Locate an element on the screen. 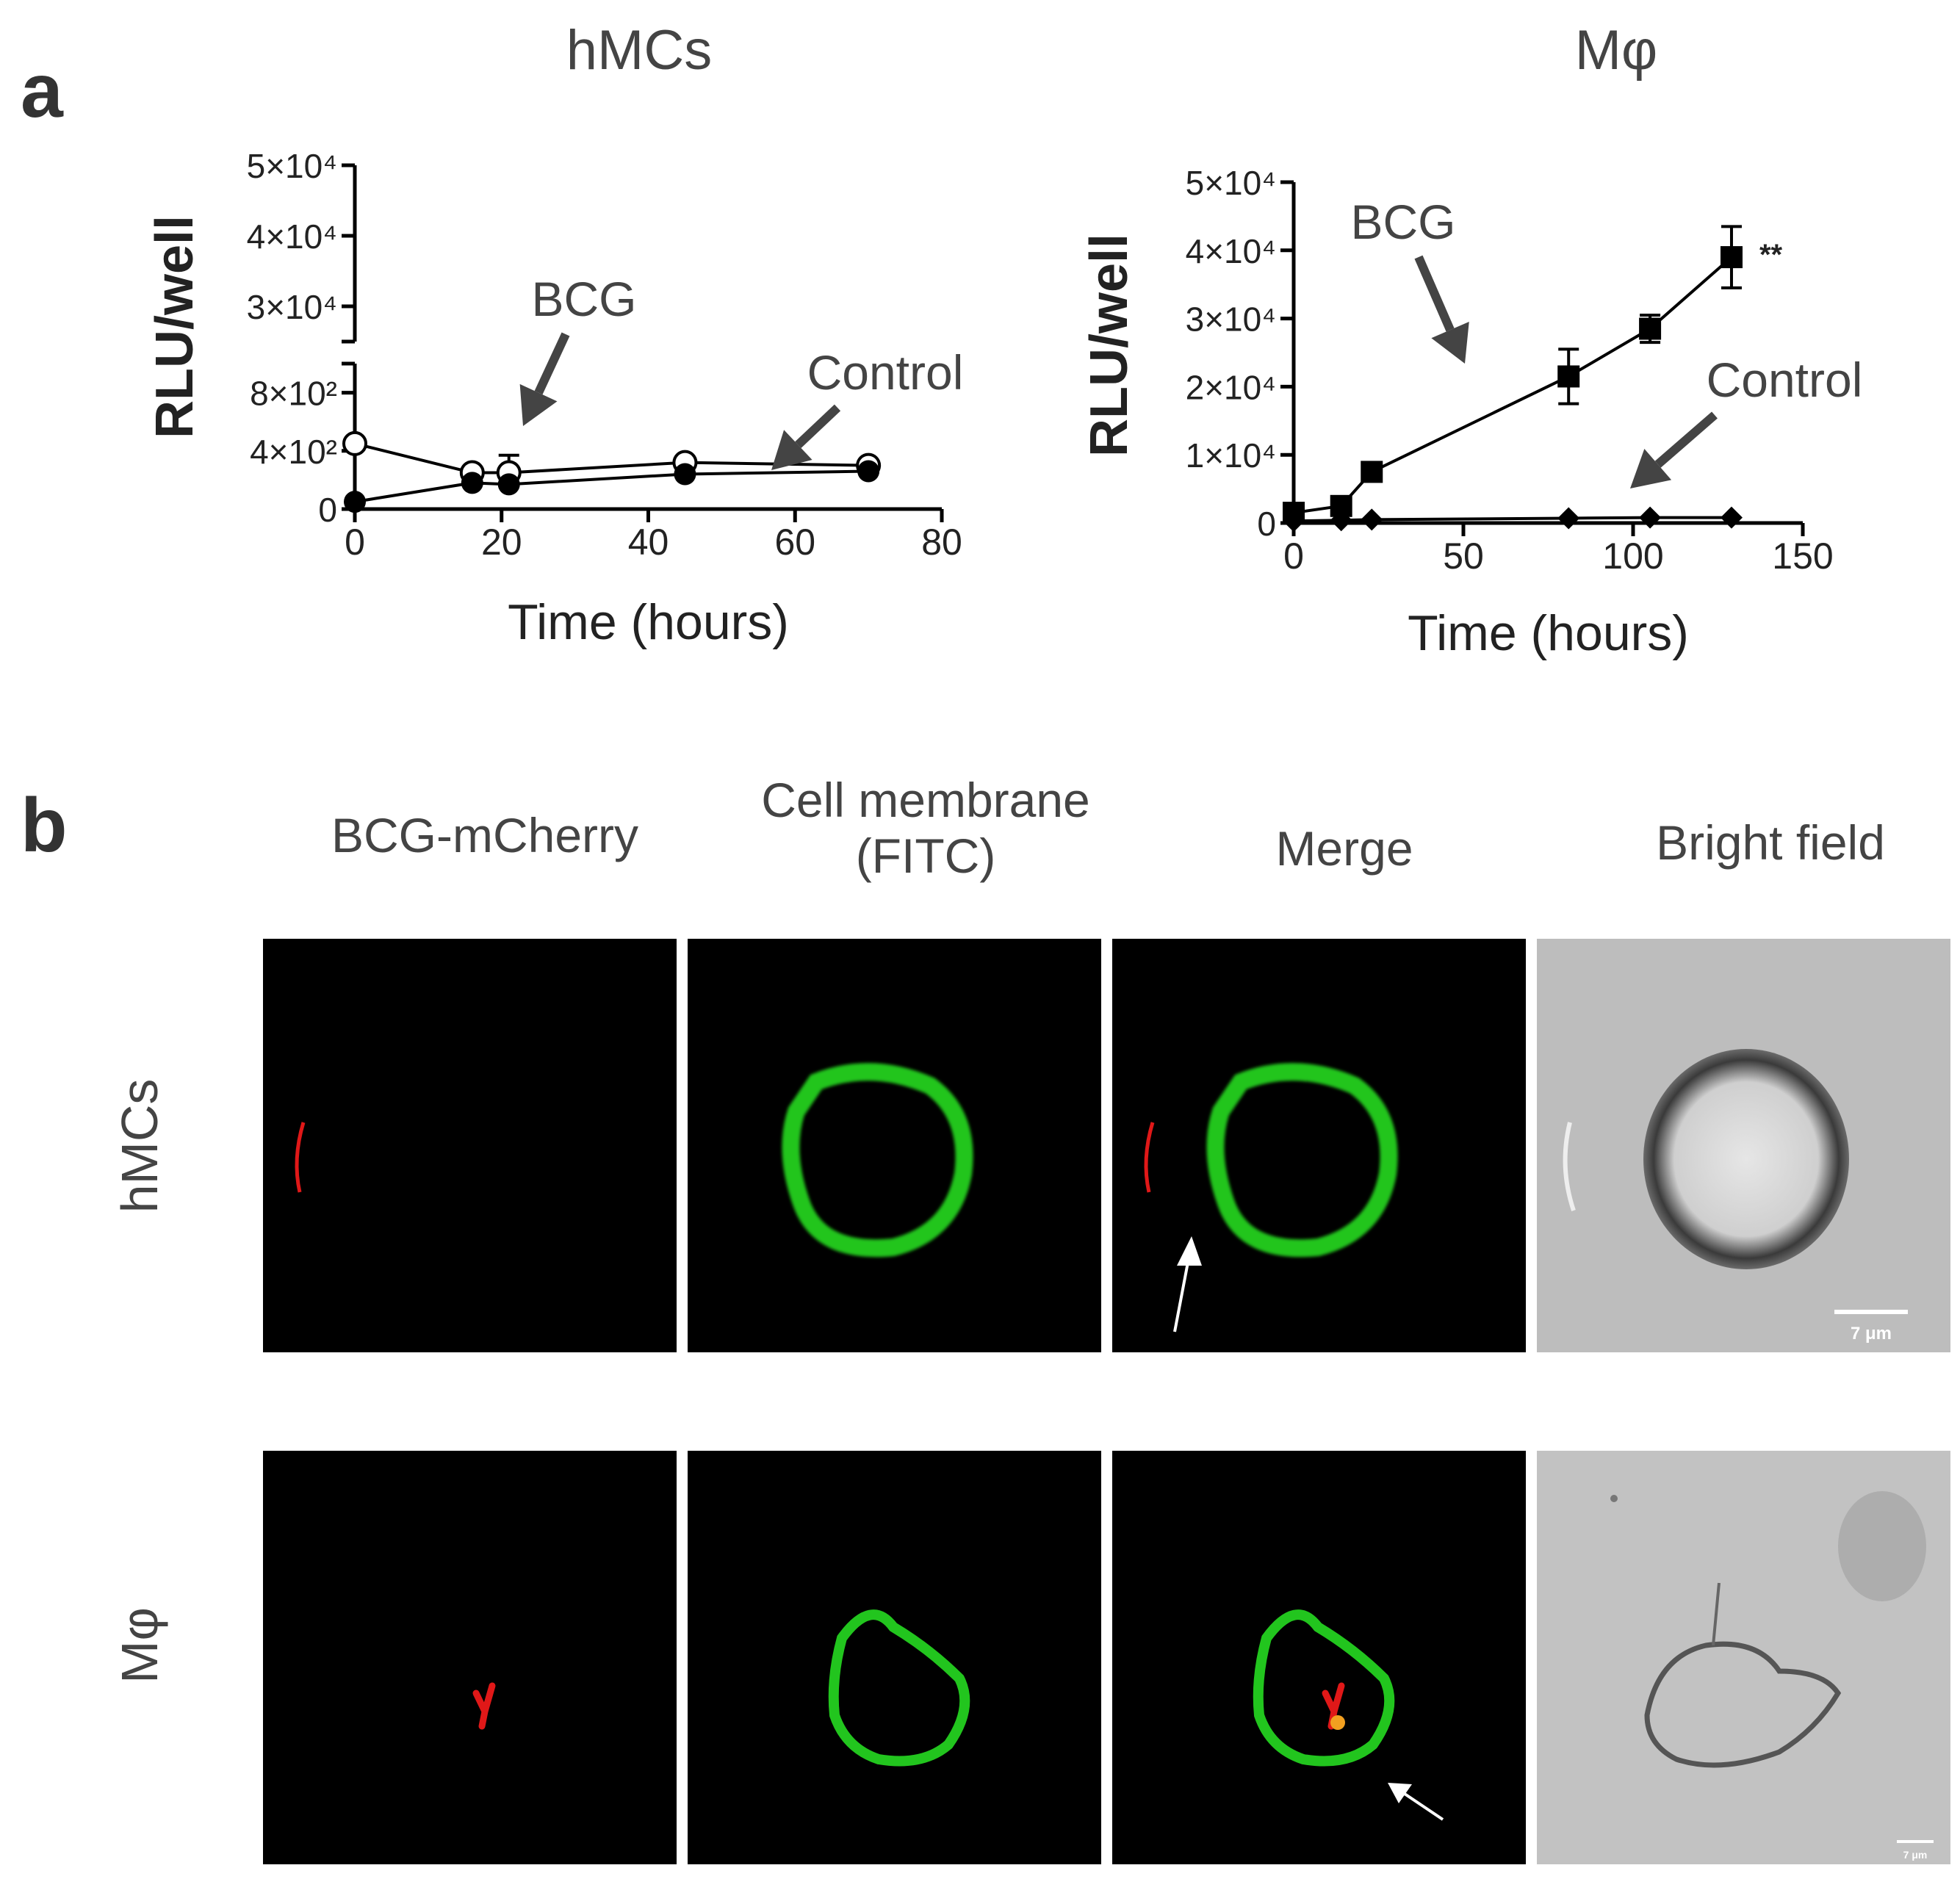 This screenshot has height=1879, width=1960. column-header-cell-membrane: Cell membrane (FITC) is located at coordinates (925, 828).